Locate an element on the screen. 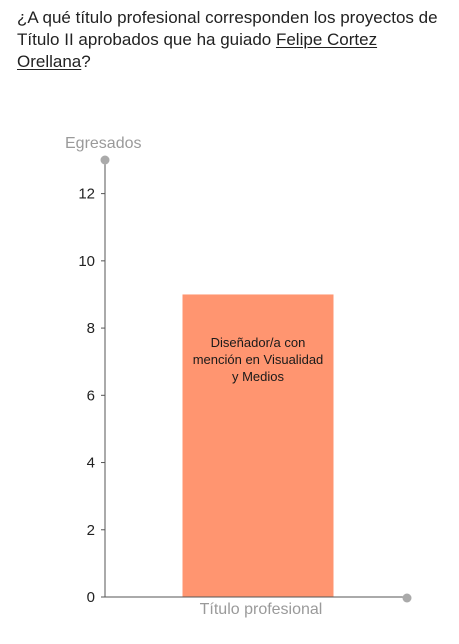 This screenshot has width=459, height=644. guide-name-link: Felipe Cortez Orellana is located at coordinates (197, 50).